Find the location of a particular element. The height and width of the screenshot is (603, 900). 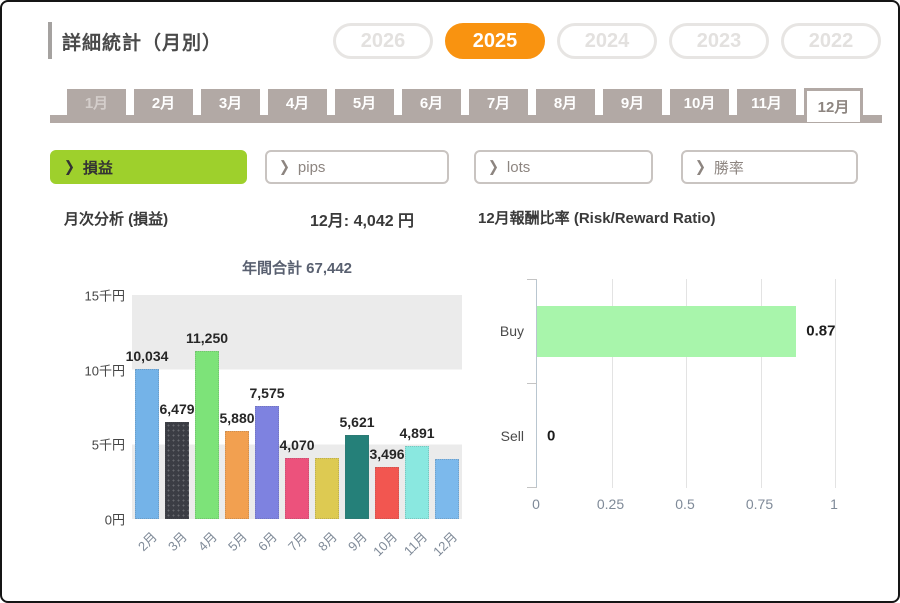

year-pill-2024: 2024 is located at coordinates (607, 41).